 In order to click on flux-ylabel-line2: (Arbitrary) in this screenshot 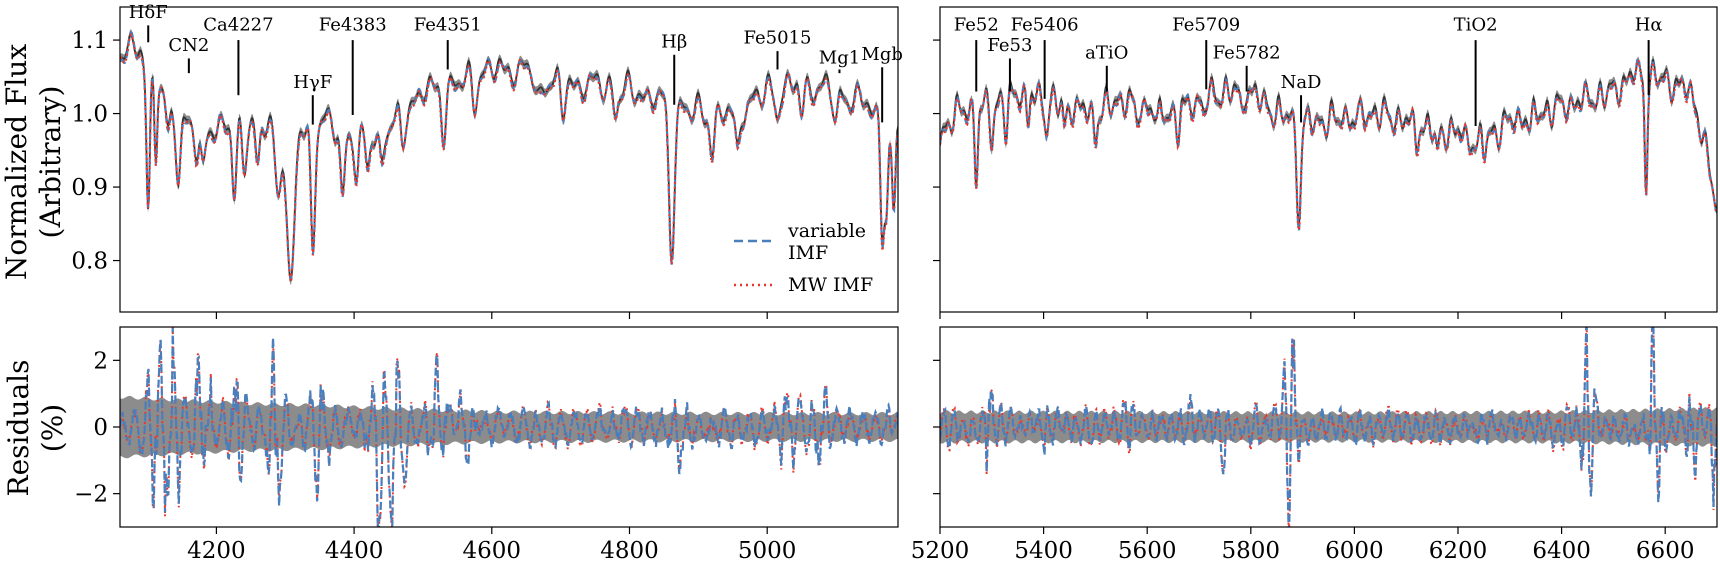, I will do `click(50, 162)`.